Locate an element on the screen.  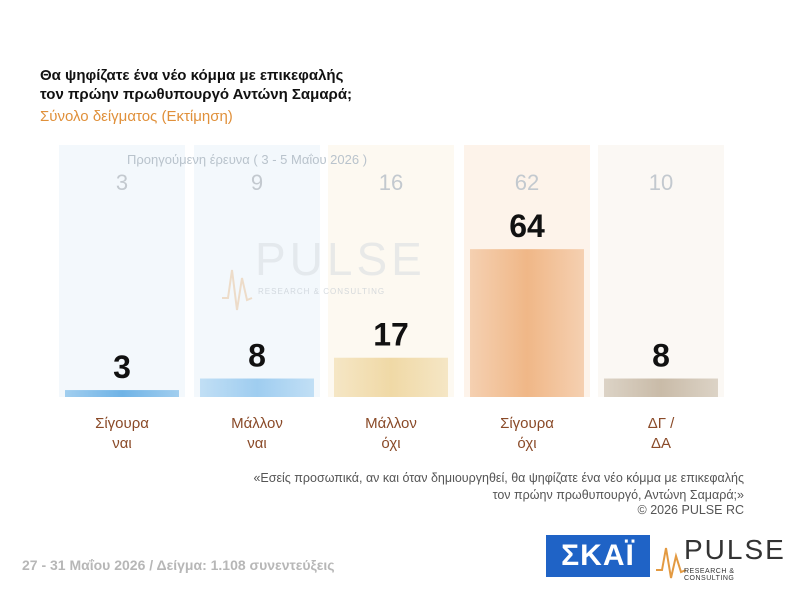
category-label-line-2: ΔΑ is located at coordinates (661, 443).